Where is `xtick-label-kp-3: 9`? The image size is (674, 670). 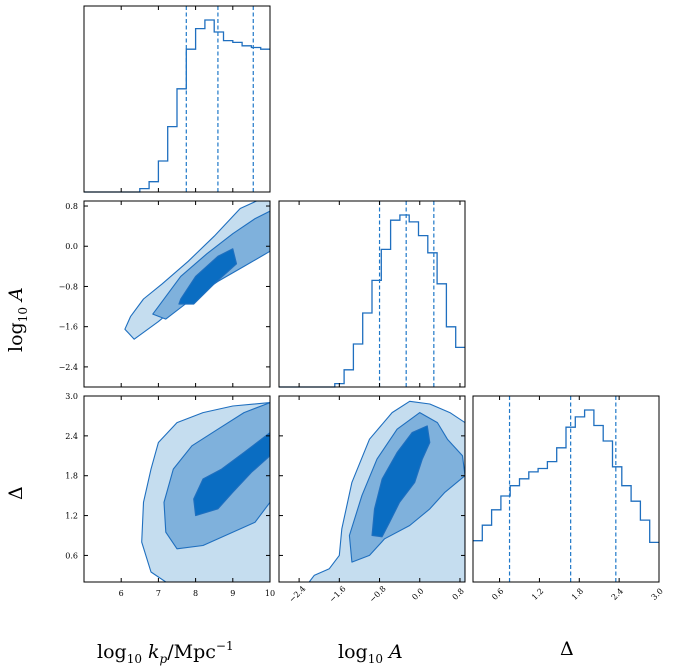 xtick-label-kp-3: 9 is located at coordinates (232, 593).